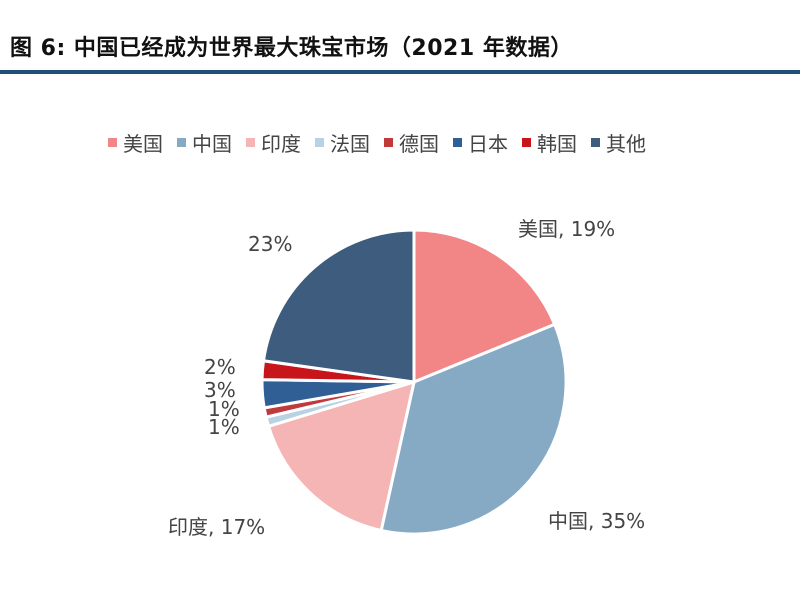 The image size is (800, 595). I want to click on legend-label: 中国, so click(212, 144).